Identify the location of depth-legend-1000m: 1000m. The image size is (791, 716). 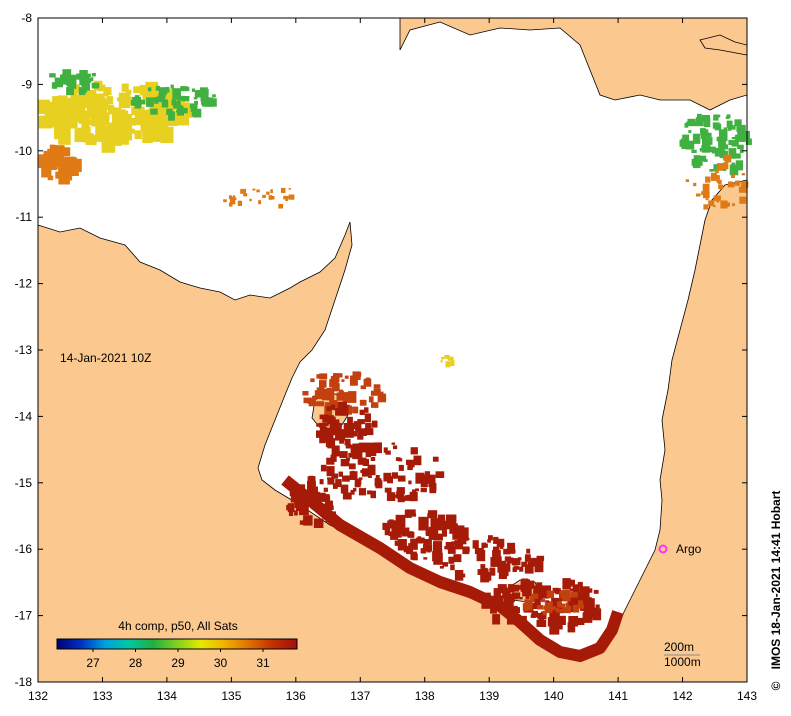
(682, 662).